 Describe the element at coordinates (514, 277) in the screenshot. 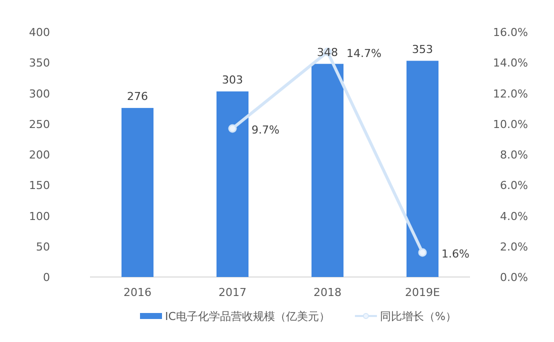

I see `y2-tick-label: 0.0%` at that location.